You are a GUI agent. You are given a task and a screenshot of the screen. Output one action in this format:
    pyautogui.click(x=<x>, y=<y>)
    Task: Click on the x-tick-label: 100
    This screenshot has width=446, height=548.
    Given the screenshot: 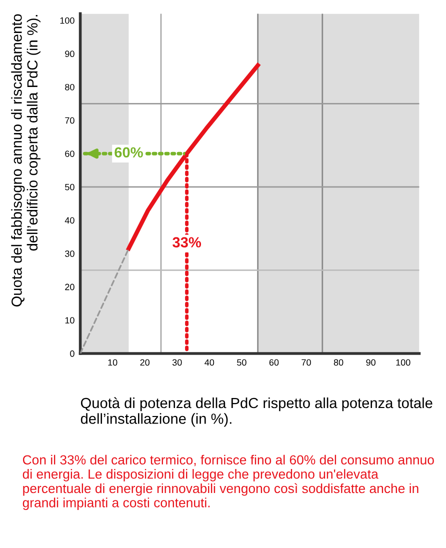 What is the action you would take?
    pyautogui.click(x=403, y=362)
    